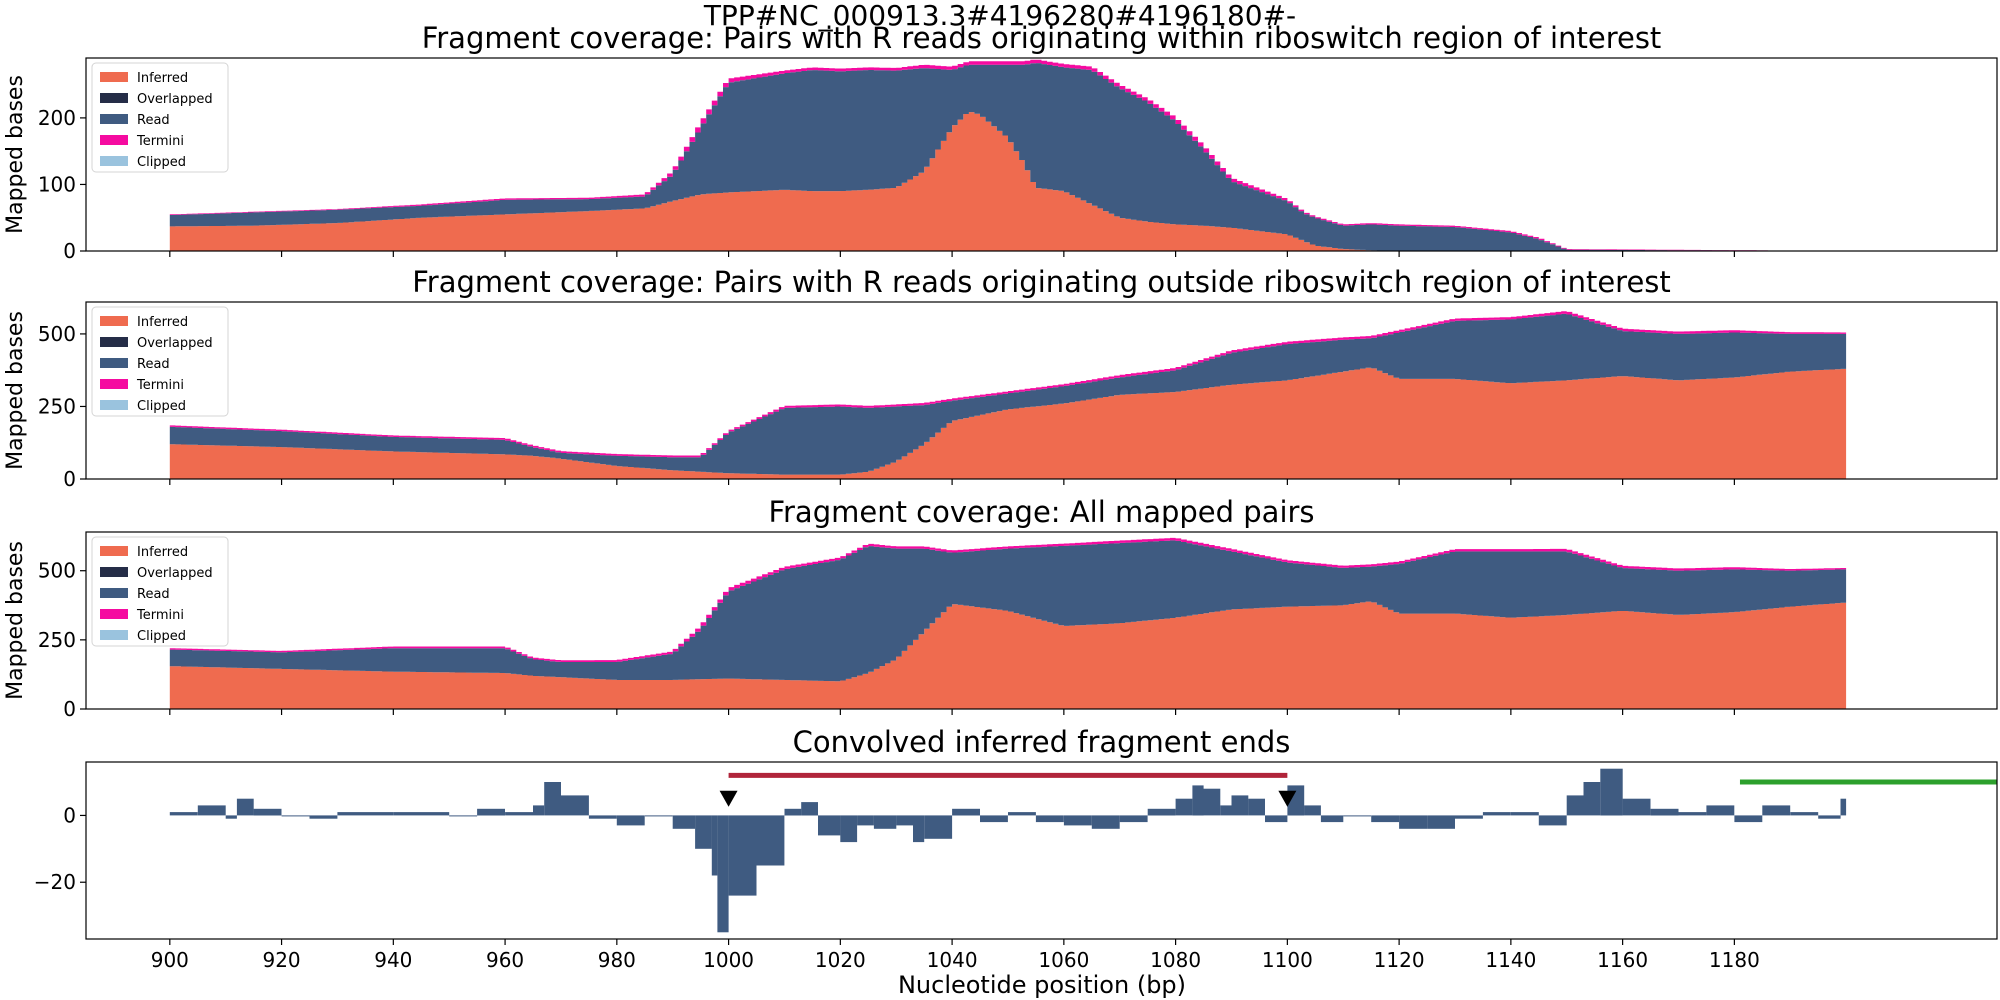 This screenshot has height=1000, width=2000. What do you see at coordinates (175, 573) in the screenshot?
I see `legend-label-overlapped: Overlapped` at bounding box center [175, 573].